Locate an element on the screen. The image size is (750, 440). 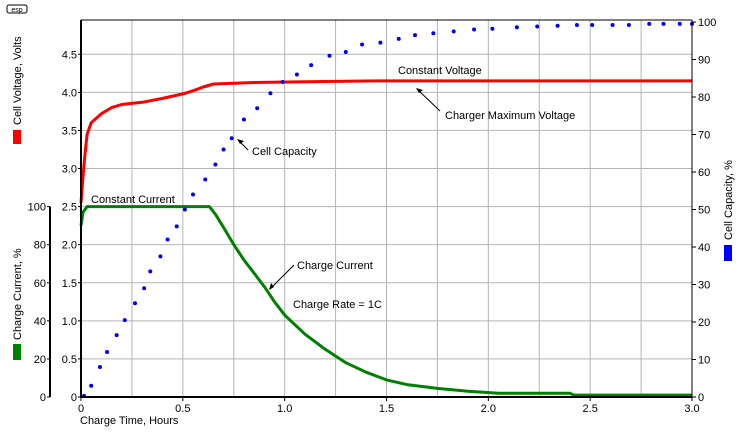
logo-text: esp is located at coordinates (16, 10).